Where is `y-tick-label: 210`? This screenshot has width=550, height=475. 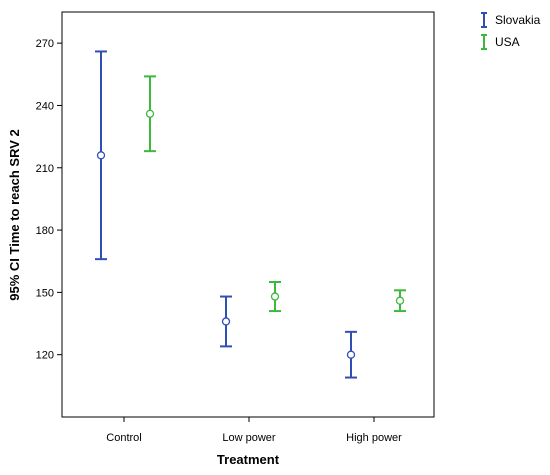 y-tick-label: 210 is located at coordinates (45, 169).